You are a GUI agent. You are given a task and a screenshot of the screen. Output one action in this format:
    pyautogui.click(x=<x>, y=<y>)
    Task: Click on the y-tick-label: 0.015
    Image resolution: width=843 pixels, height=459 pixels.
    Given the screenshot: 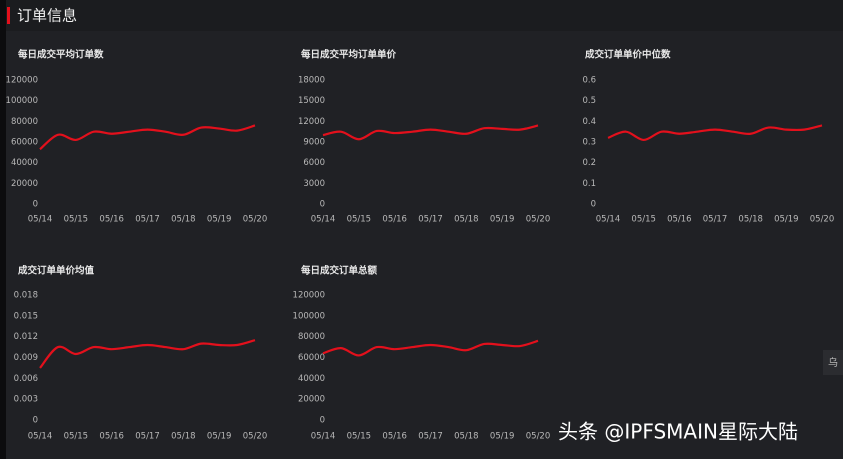 What is the action you would take?
    pyautogui.click(x=26, y=316)
    